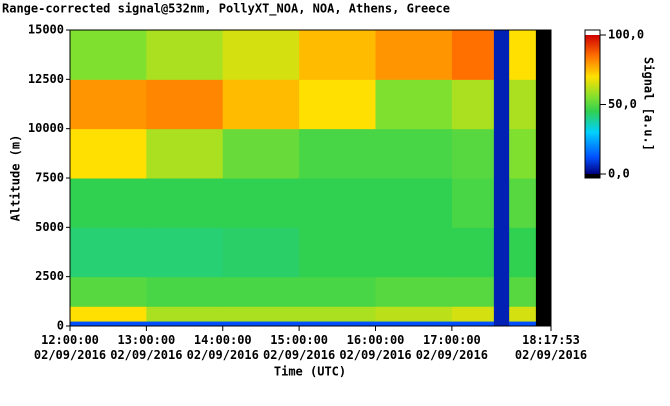  I want to click on colorbar-tick-label: 100,0, so click(626, 35).